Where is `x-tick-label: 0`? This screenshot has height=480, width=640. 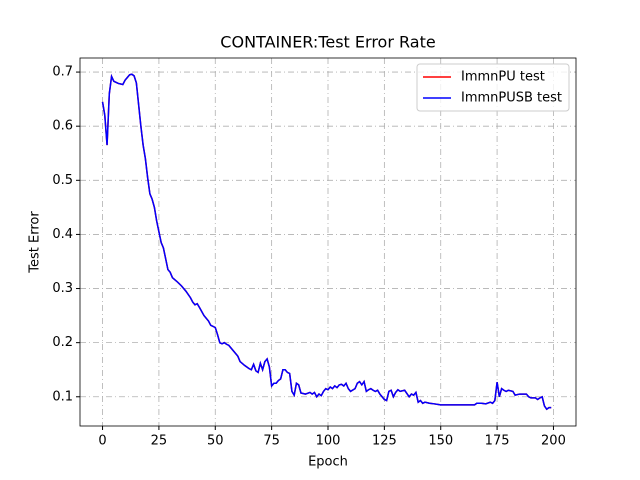 x-tick-label: 0 is located at coordinates (102, 441).